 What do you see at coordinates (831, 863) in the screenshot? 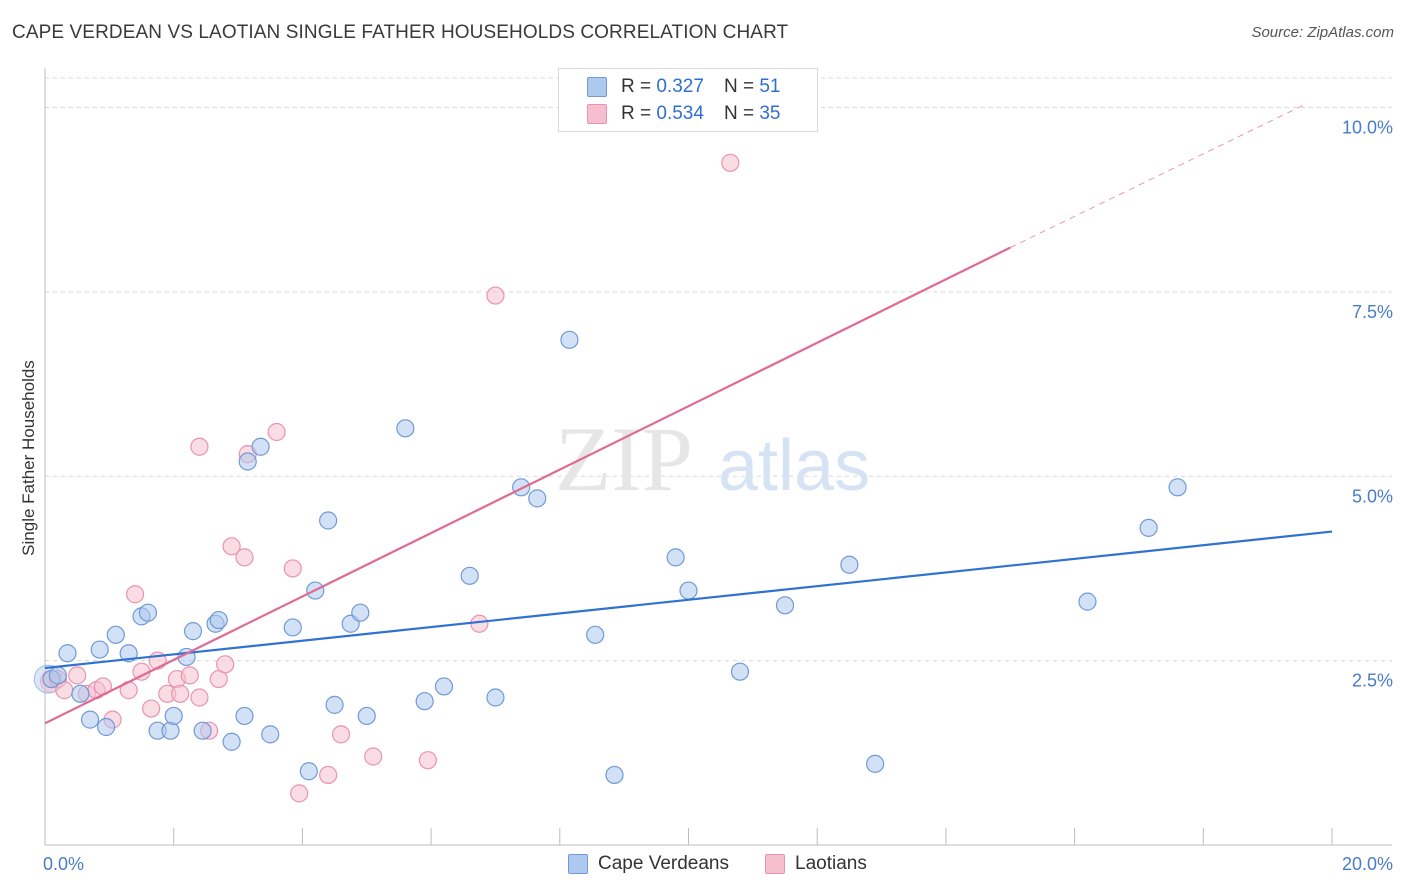
I see `bottom-legend-label: Laotians` at bounding box center [831, 863].